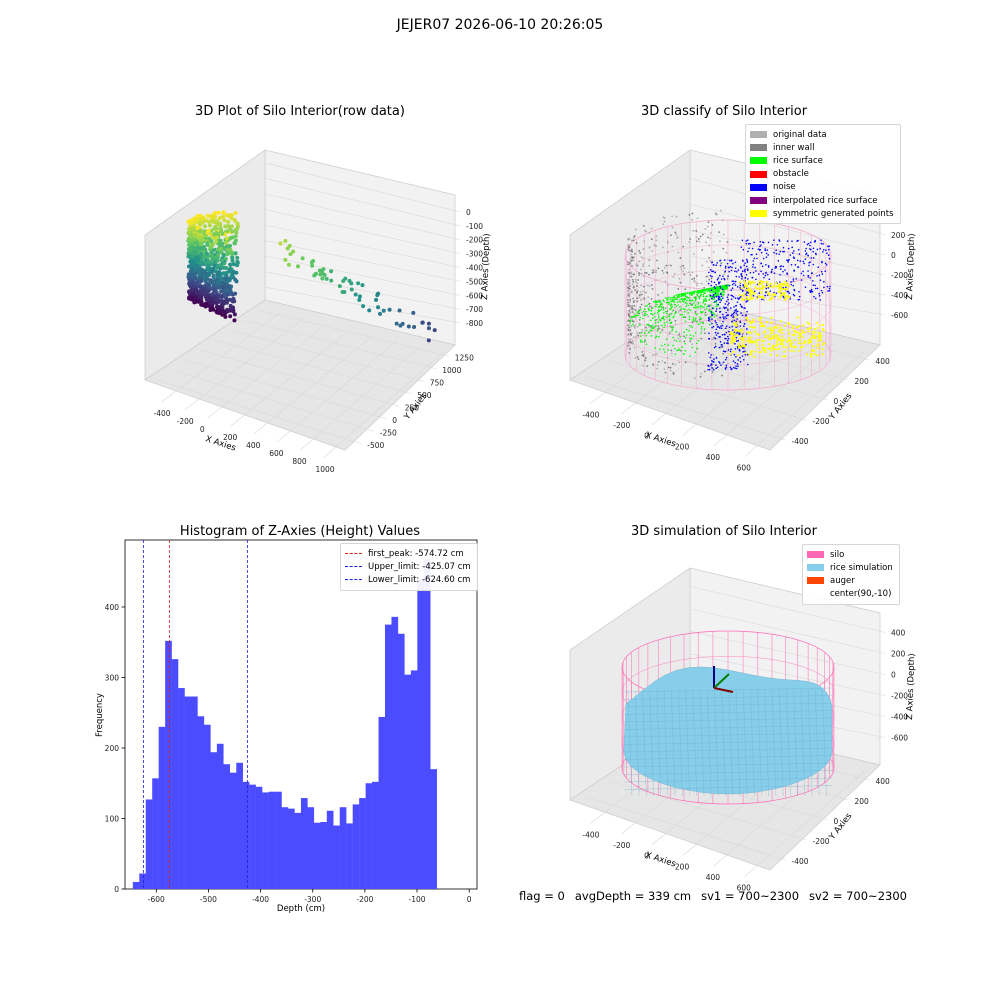 The width and height of the screenshot is (1000, 1000). Describe the element at coordinates (474, 254) in the screenshot. I see `tick-label: -300` at that location.